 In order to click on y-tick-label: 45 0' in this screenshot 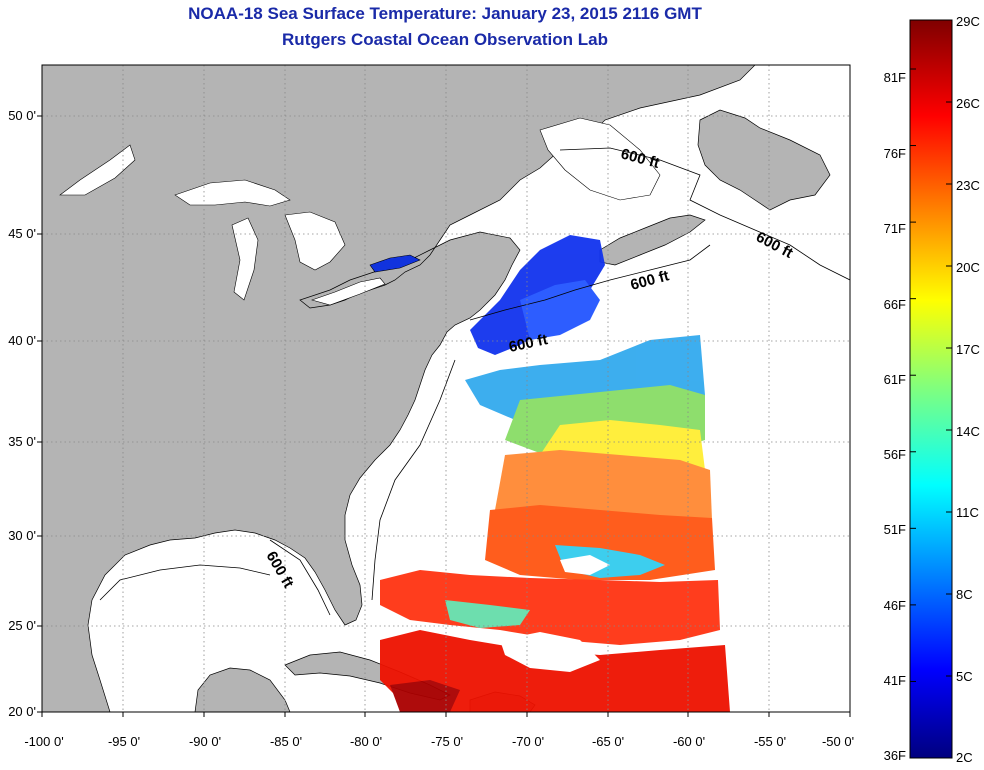, I will do `click(22, 233)`.